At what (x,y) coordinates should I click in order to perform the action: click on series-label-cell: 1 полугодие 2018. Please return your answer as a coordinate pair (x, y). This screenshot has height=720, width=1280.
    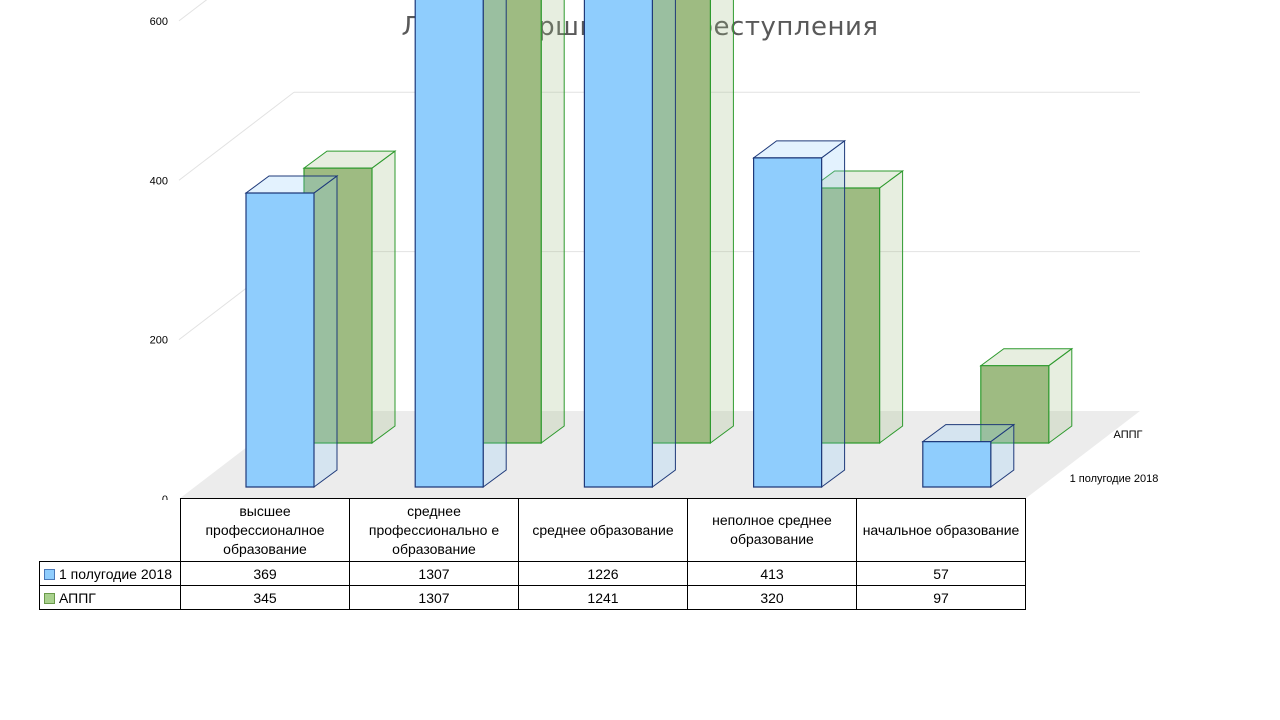
    Looking at the image, I should click on (110, 573).